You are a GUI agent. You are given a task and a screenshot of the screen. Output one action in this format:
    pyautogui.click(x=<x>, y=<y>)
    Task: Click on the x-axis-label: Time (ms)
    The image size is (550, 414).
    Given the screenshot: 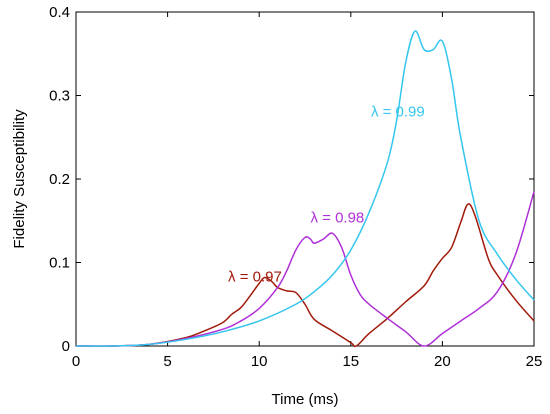 What is the action you would take?
    pyautogui.click(x=305, y=399)
    